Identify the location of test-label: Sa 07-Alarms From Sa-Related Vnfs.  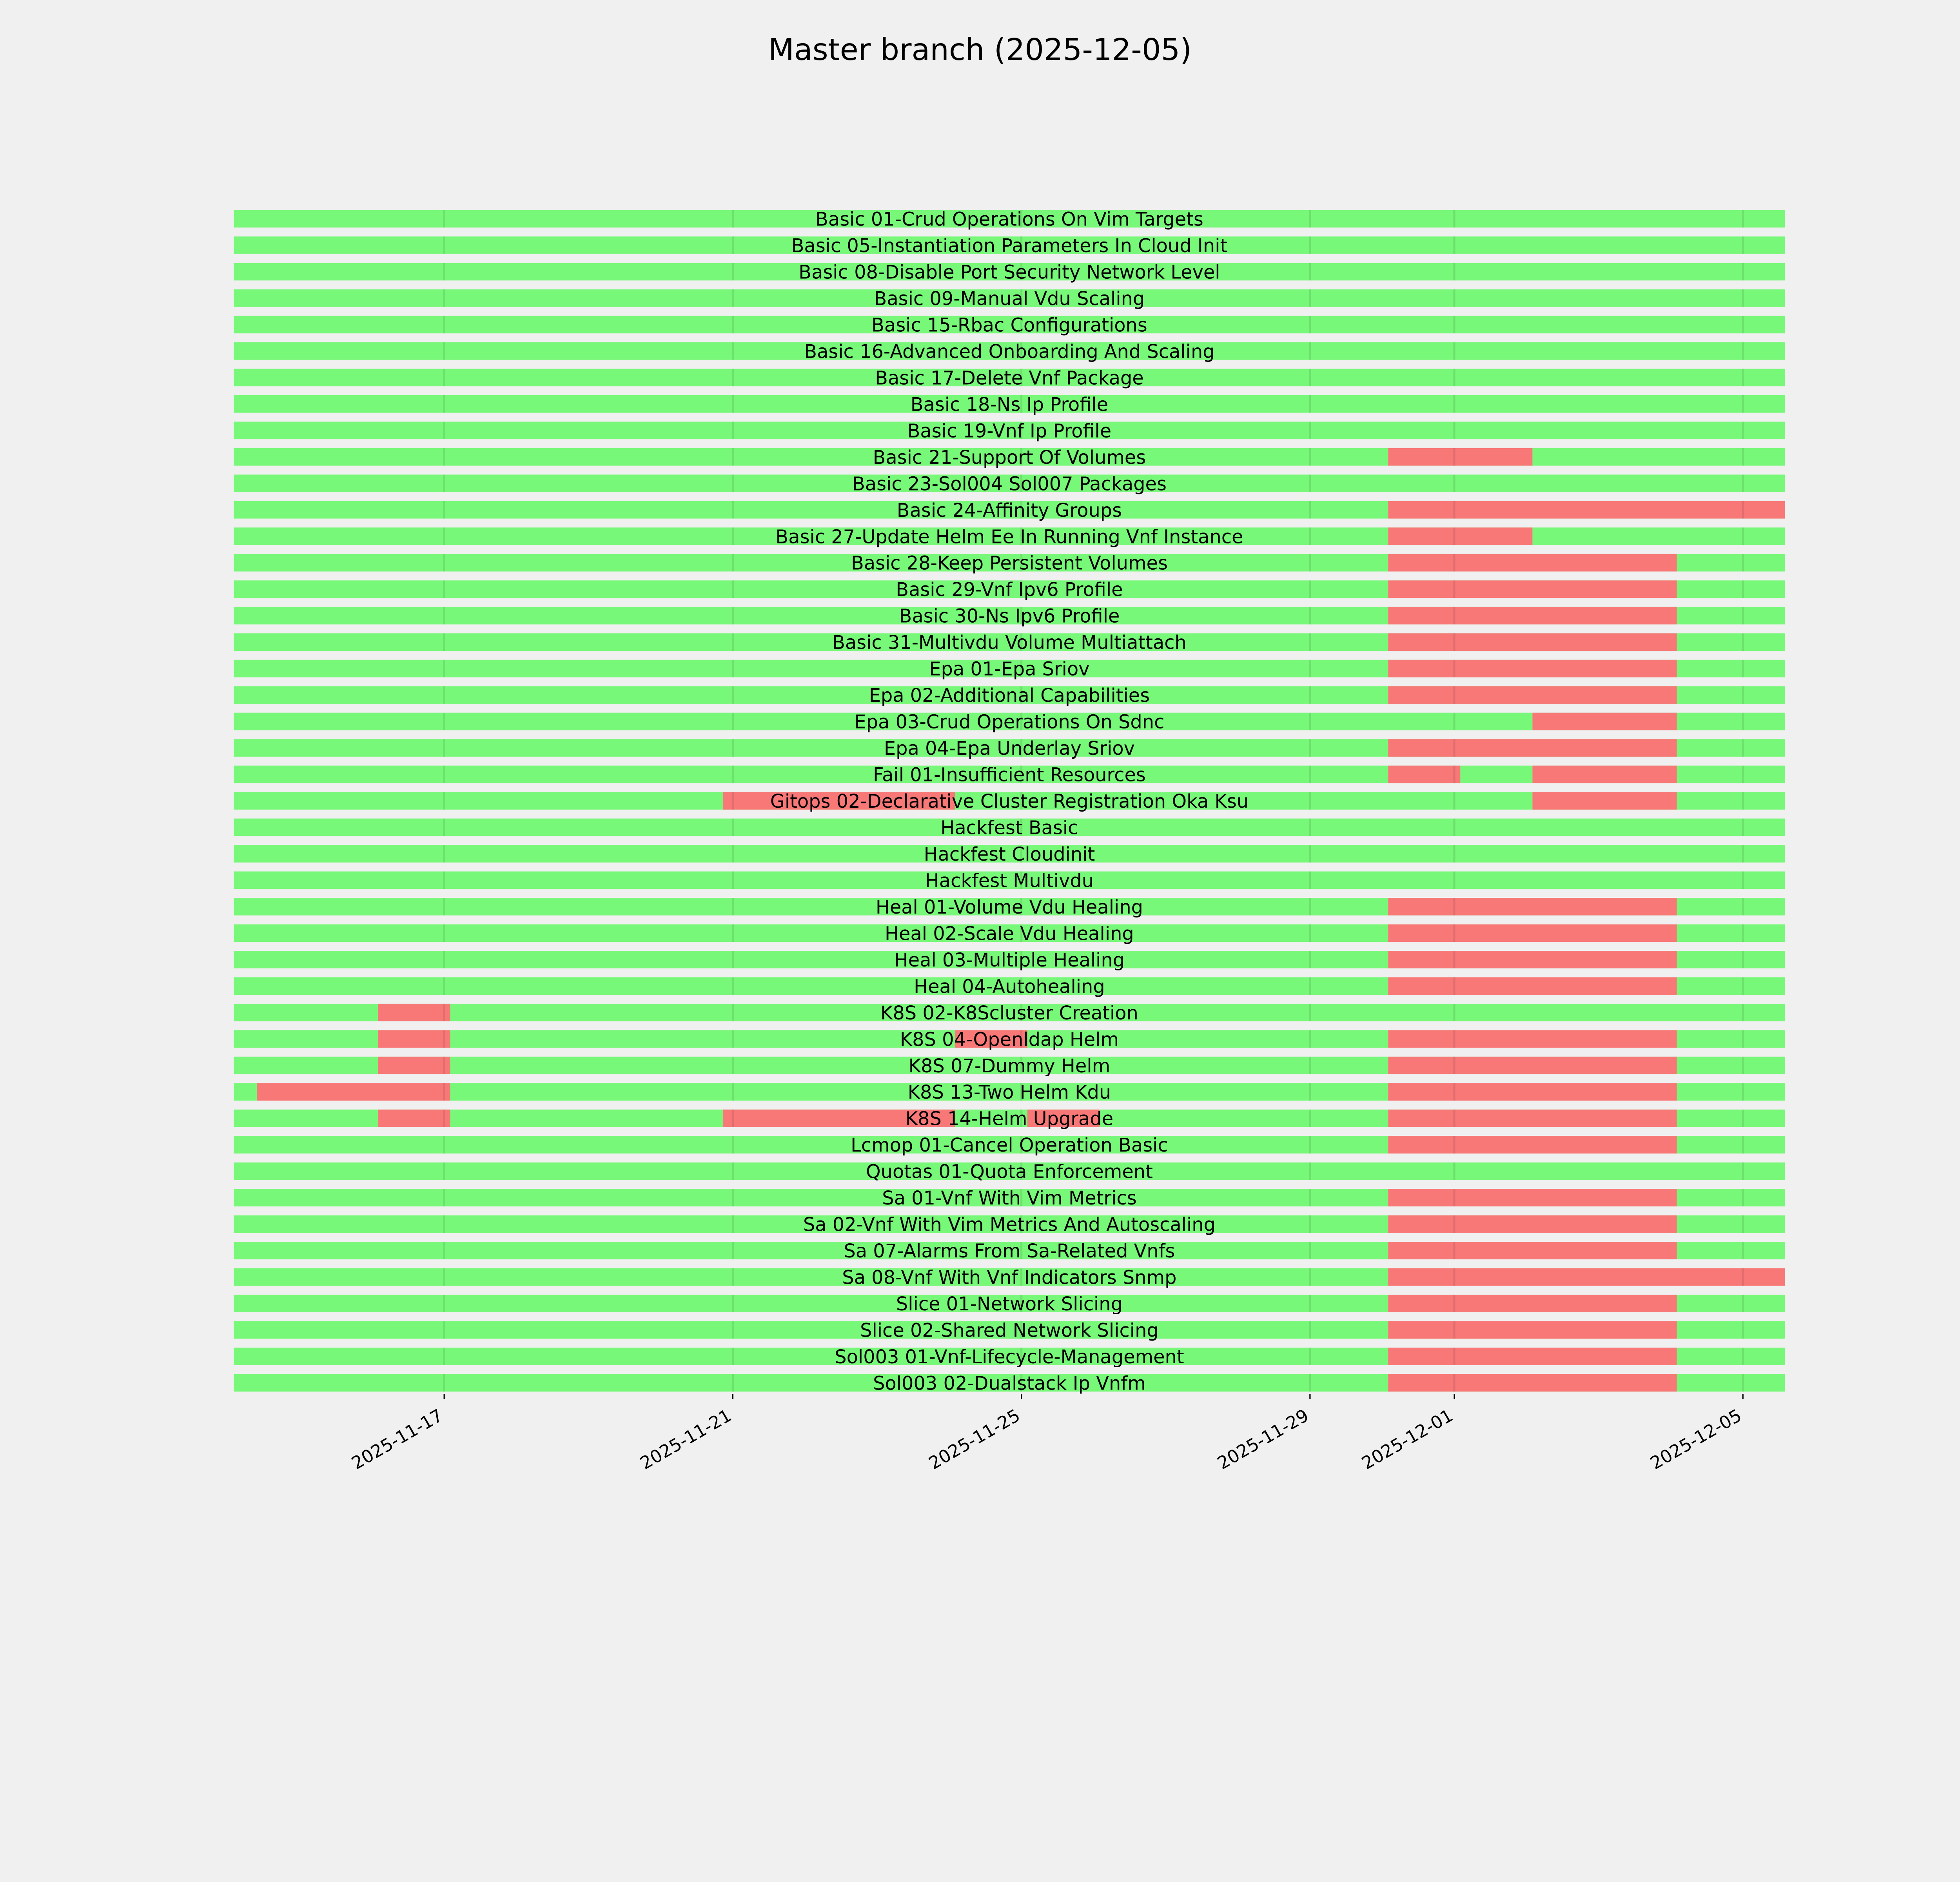
(1010, 1251).